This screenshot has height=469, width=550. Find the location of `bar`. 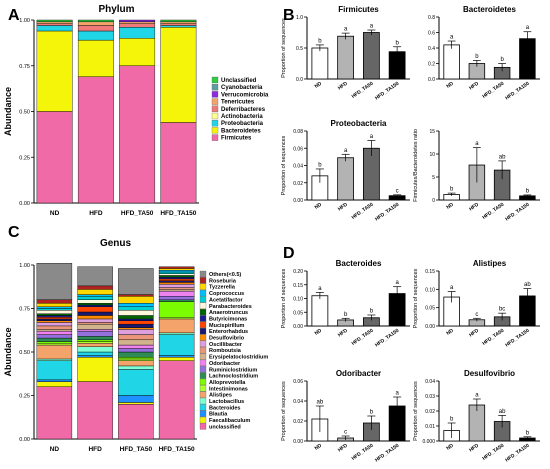

bar is located at coordinates (346, 179).